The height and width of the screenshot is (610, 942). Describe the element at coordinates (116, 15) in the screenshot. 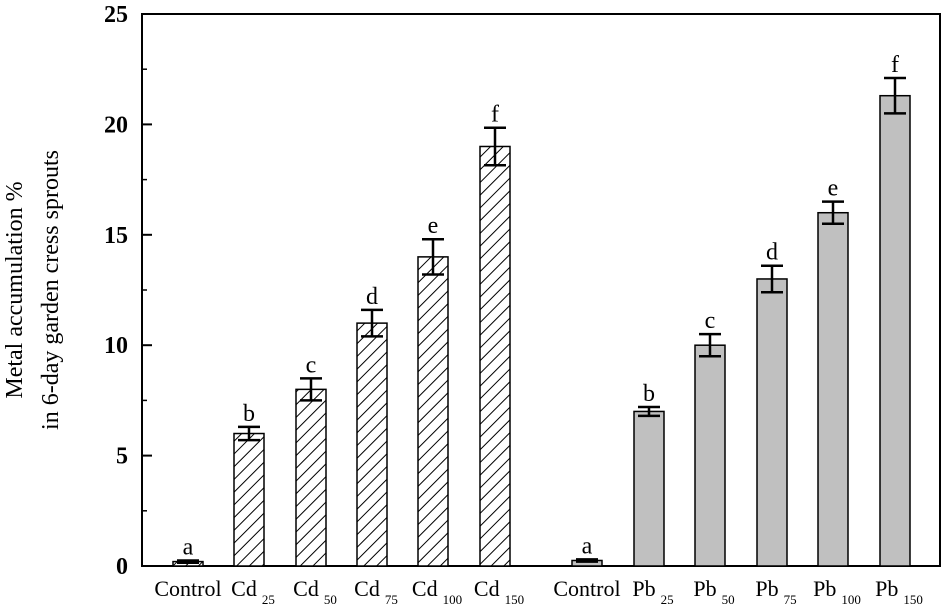

I see `y-tick-label: 25` at that location.